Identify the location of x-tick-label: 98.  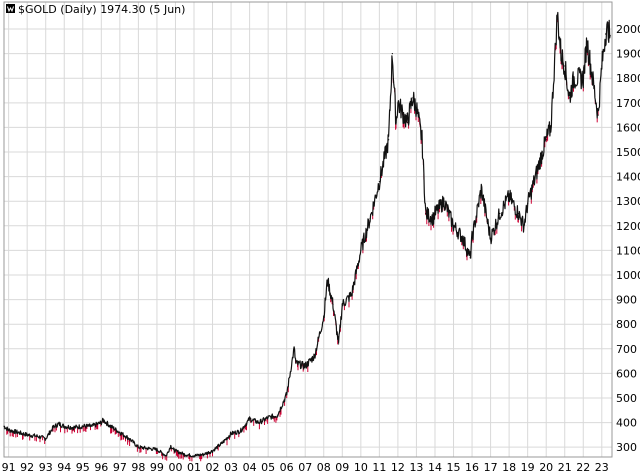
(138, 467).